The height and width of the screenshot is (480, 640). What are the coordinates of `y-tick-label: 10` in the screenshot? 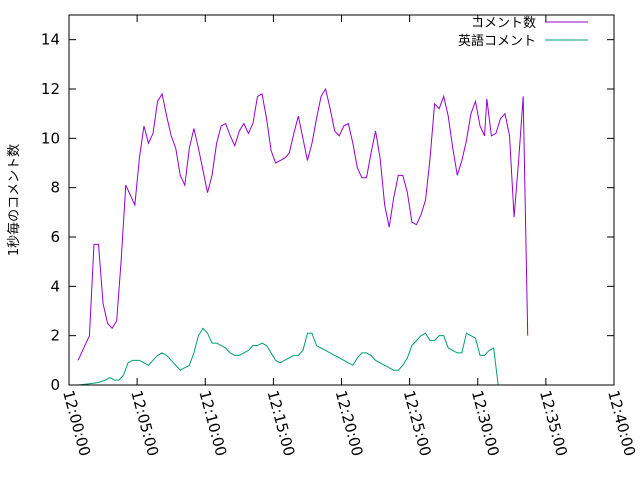 It's located at (50, 138).